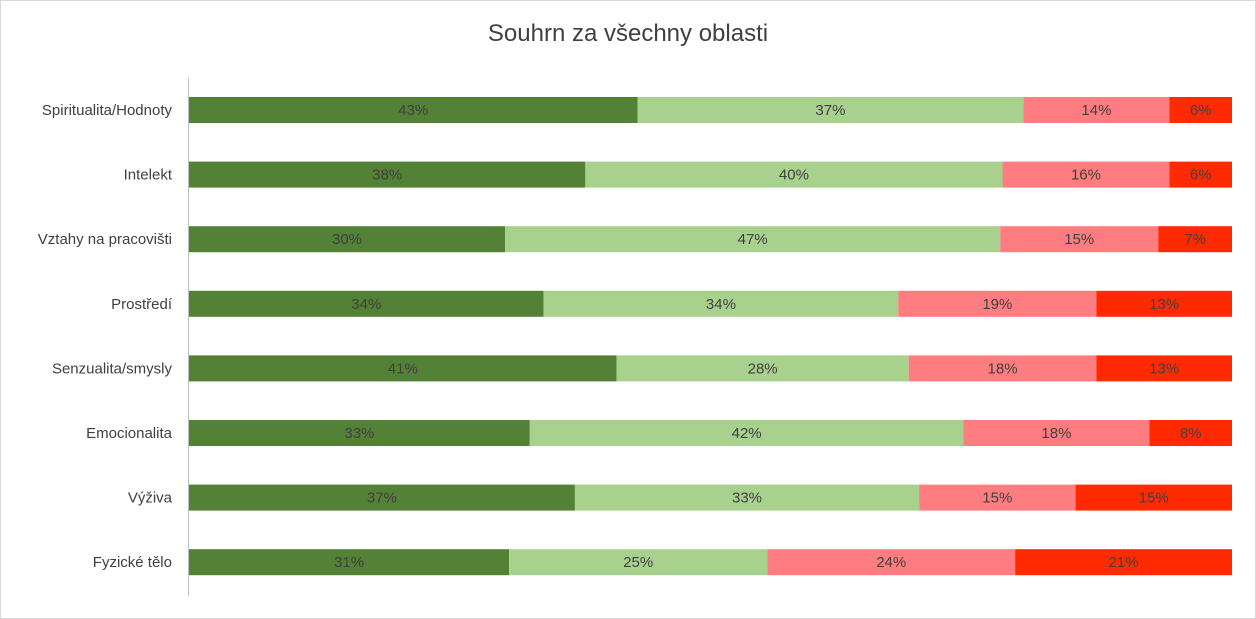 The height and width of the screenshot is (619, 1256). I want to click on data-label: 7%, so click(1195, 239).